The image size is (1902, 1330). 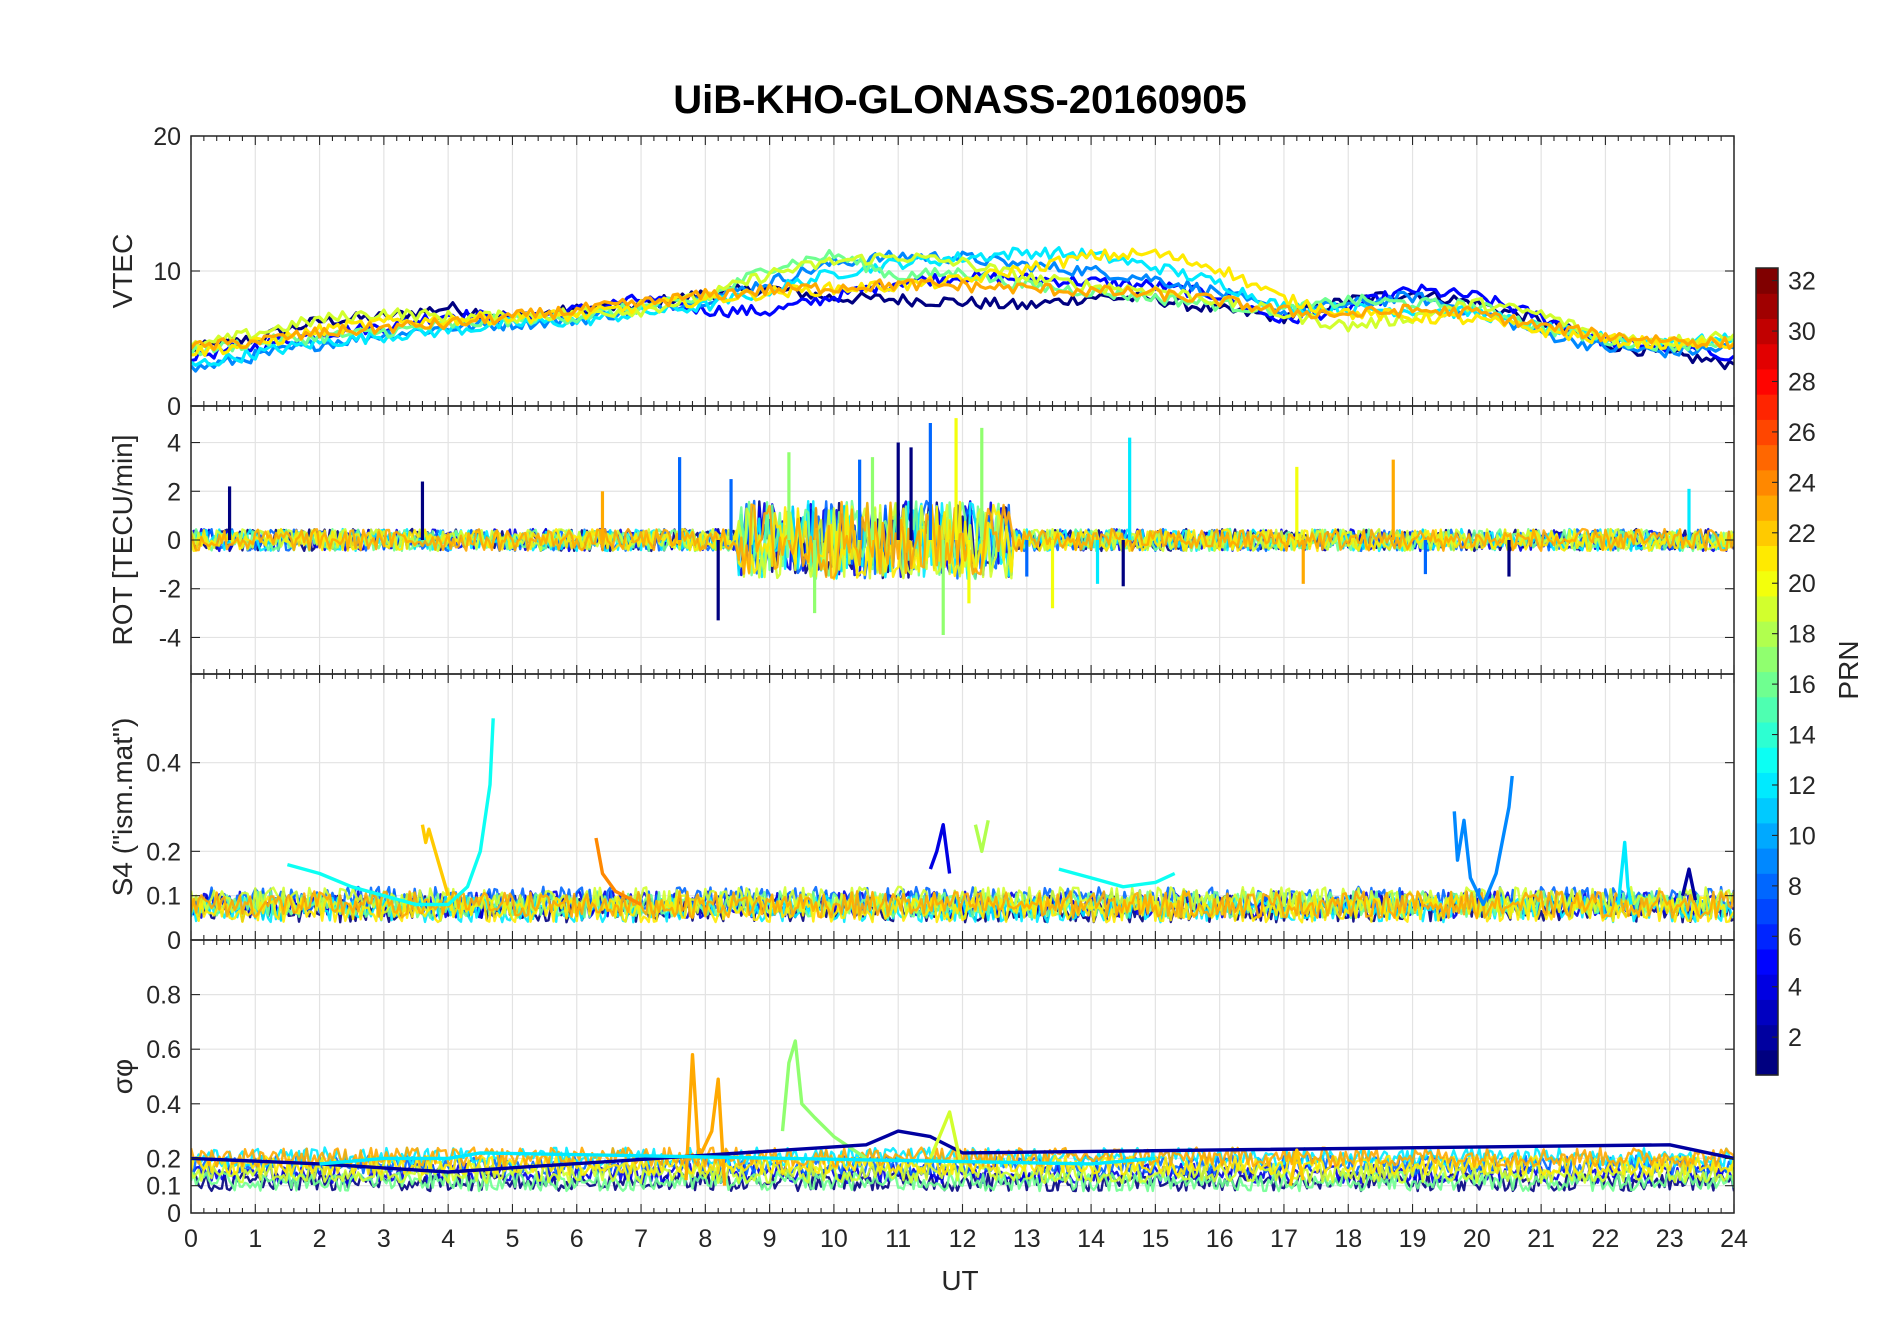 I want to click on colorbar-tick-label: 4, so click(x=1795, y=988).